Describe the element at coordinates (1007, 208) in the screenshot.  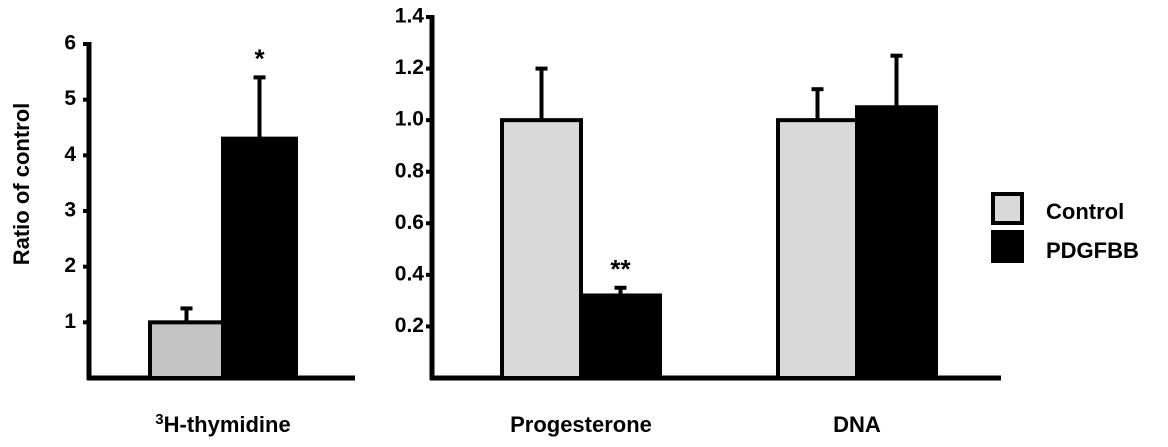
I see `legend-swatch-control` at that location.